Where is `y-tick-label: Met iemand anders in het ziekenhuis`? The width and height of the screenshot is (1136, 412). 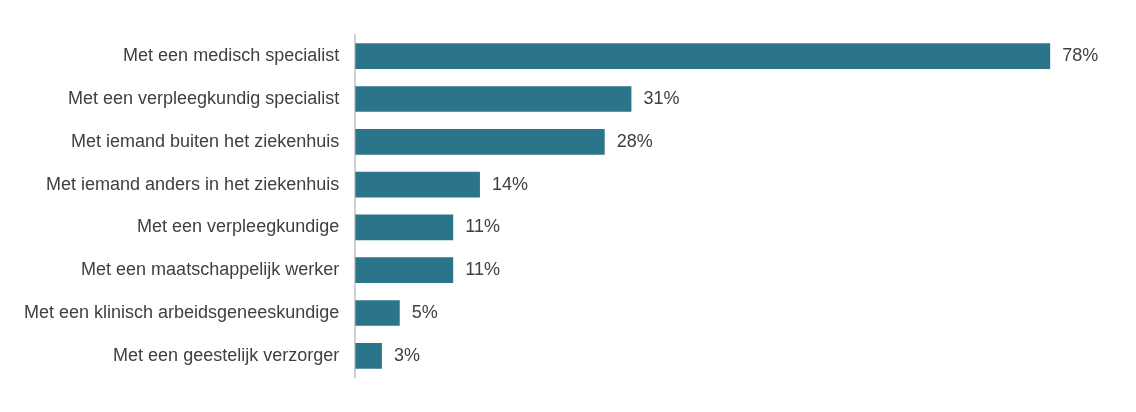
y-tick-label: Met iemand anders in het ziekenhuis is located at coordinates (193, 183).